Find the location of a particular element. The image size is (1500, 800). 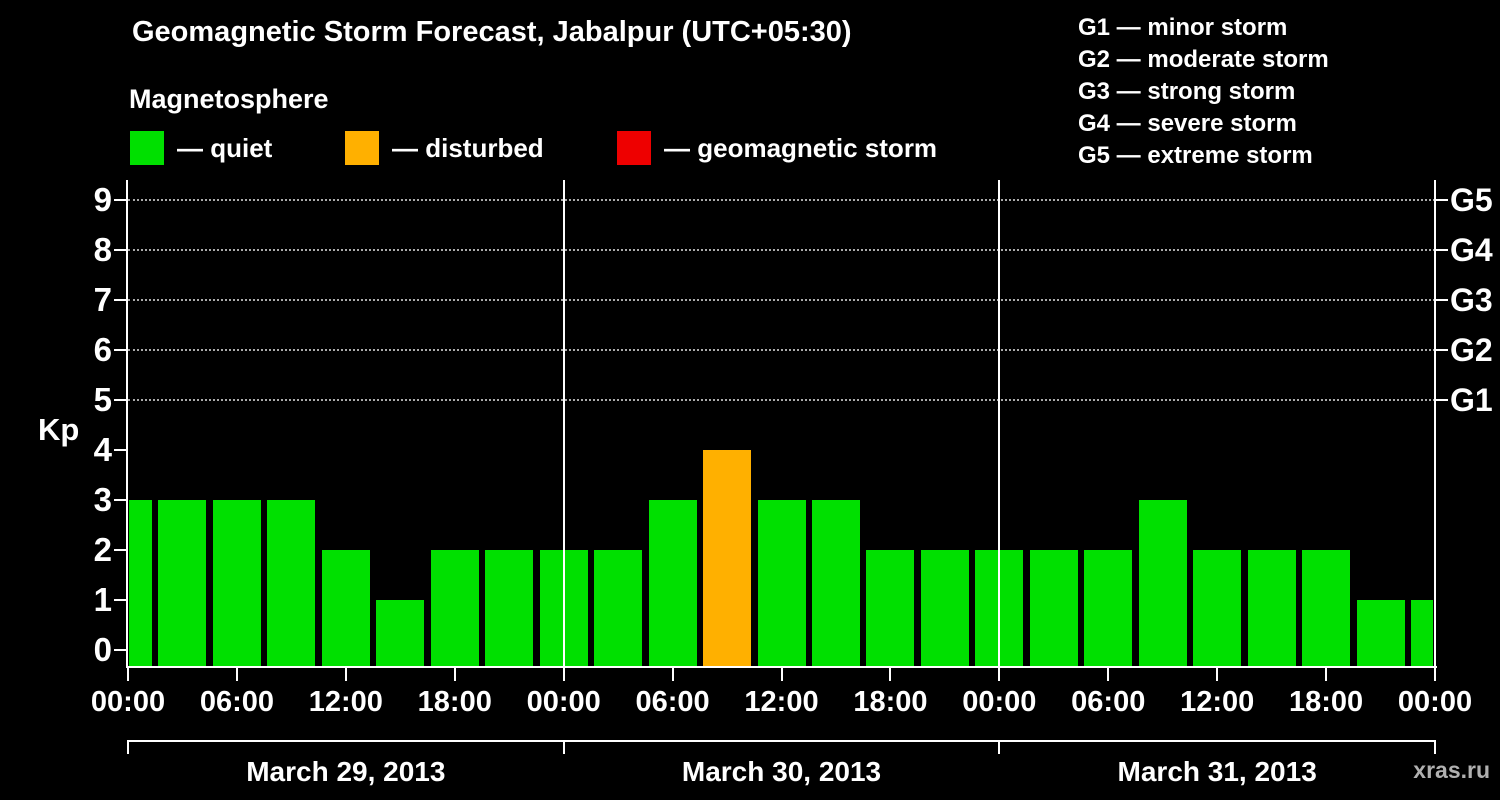

disturbed-swatch is located at coordinates (362, 148).